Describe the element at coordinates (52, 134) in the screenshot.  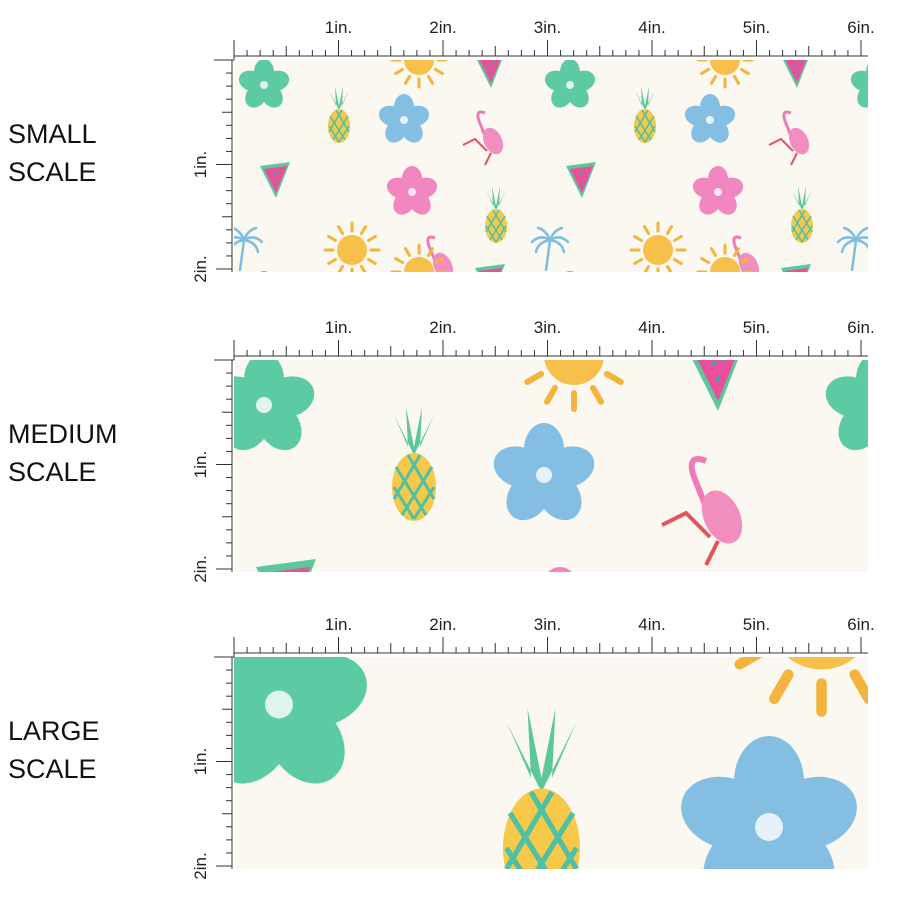
I see `scale-title: SMALL` at that location.